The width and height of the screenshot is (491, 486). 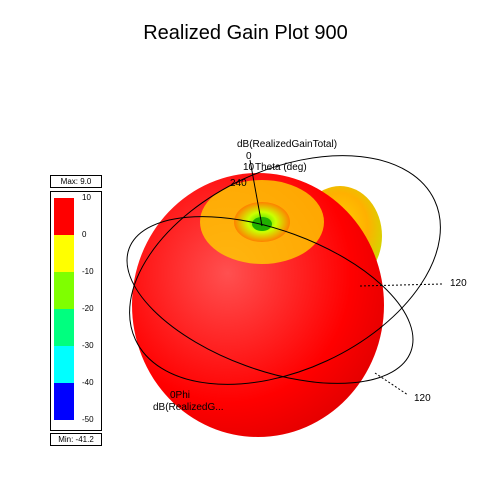 What do you see at coordinates (422, 398) in the screenshot?
I see `one-twenty-bottom-mark: 120` at bounding box center [422, 398].